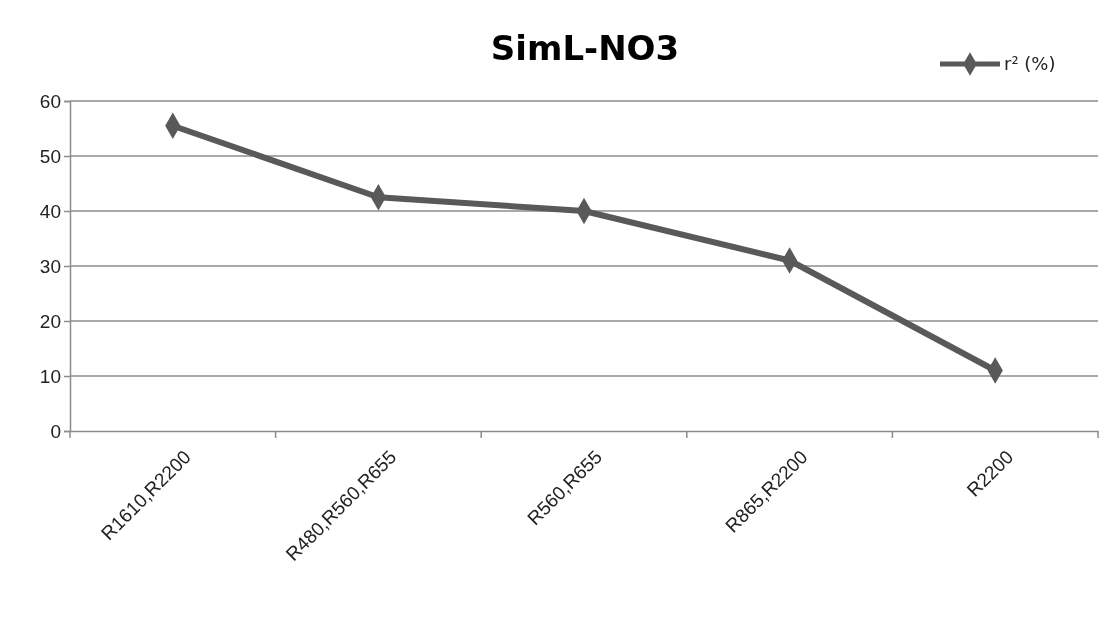 This screenshot has height=621, width=1100. Describe the element at coordinates (50, 156) in the screenshot. I see `y-tick-label: 50` at that location.